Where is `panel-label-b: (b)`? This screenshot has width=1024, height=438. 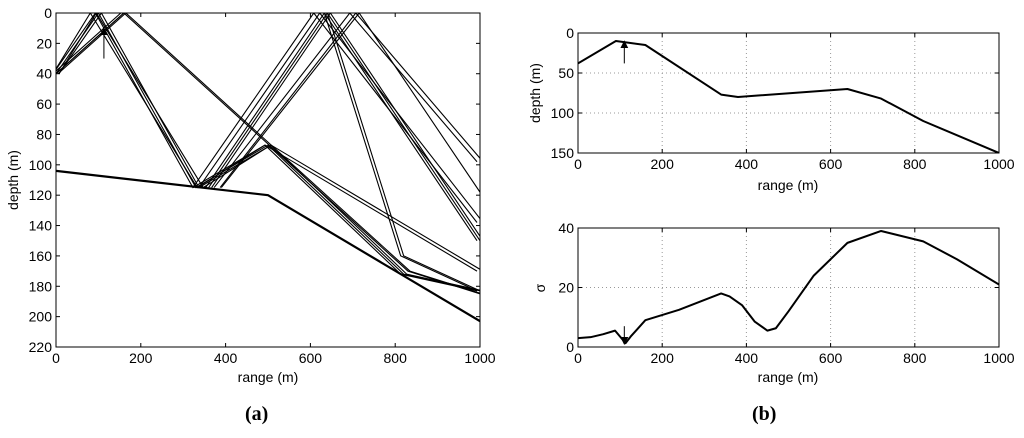
panel-label-b: (b) is located at coordinates (764, 414).